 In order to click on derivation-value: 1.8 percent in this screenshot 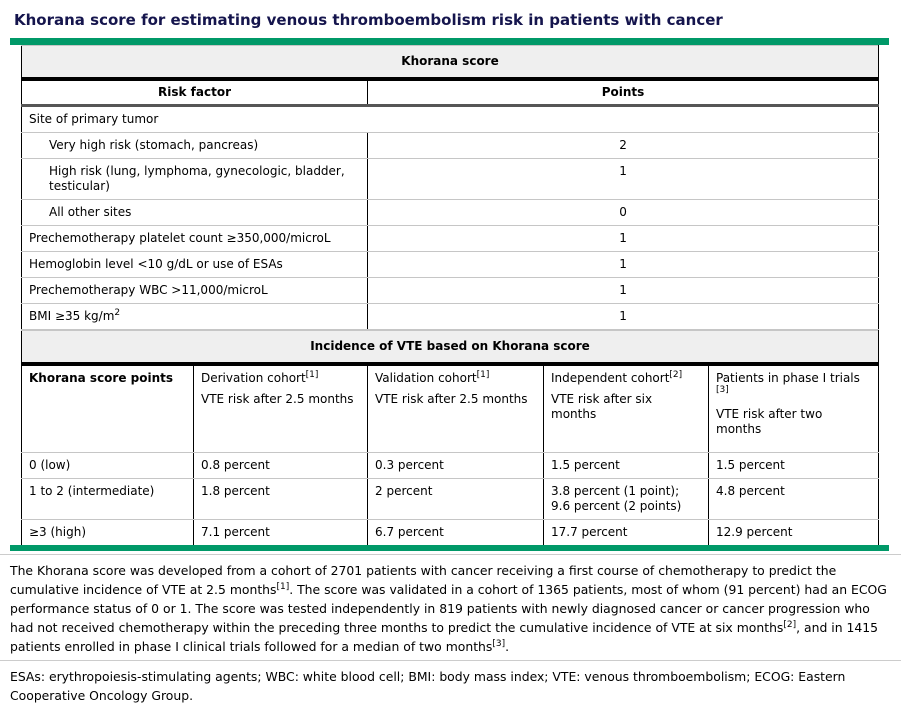, I will do `click(280, 499)`.